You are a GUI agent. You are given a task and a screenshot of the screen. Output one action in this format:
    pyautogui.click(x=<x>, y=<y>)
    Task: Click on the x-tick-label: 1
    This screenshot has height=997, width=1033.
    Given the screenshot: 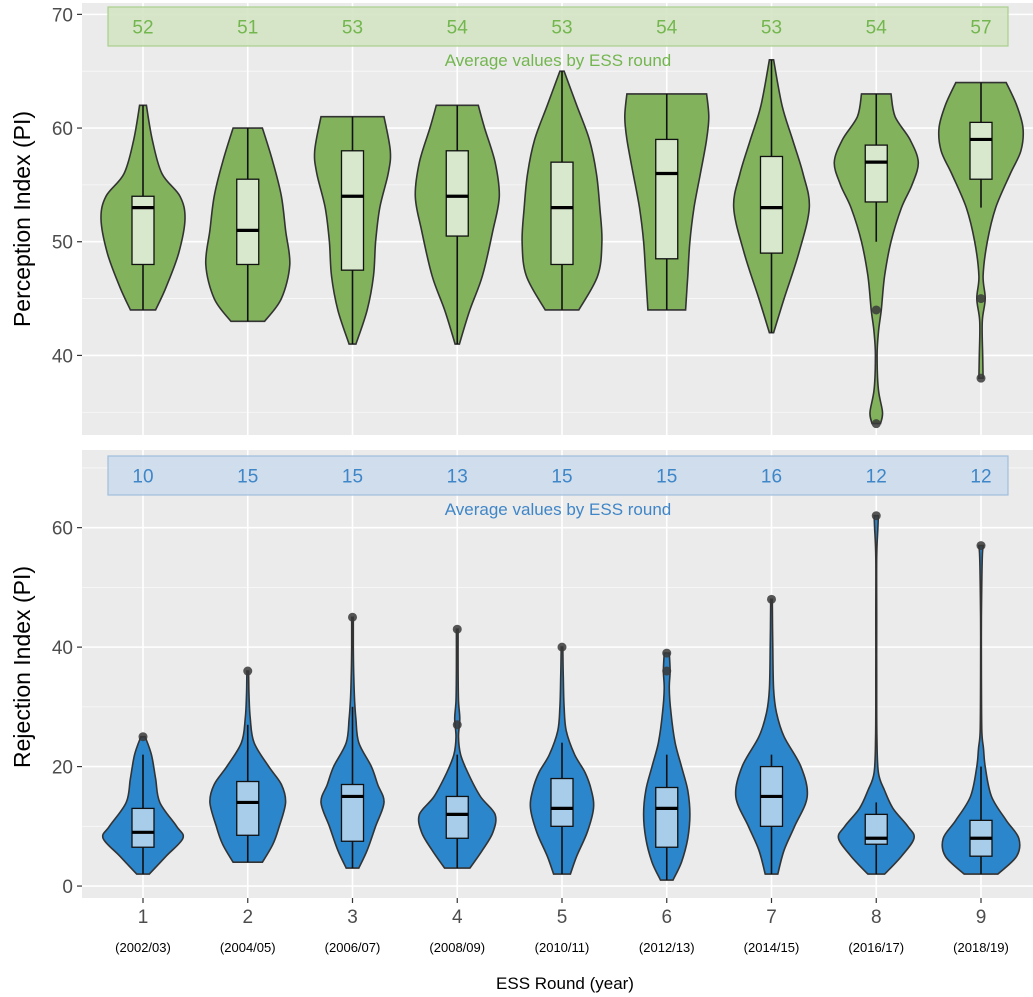 What is the action you would take?
    pyautogui.click(x=143, y=917)
    